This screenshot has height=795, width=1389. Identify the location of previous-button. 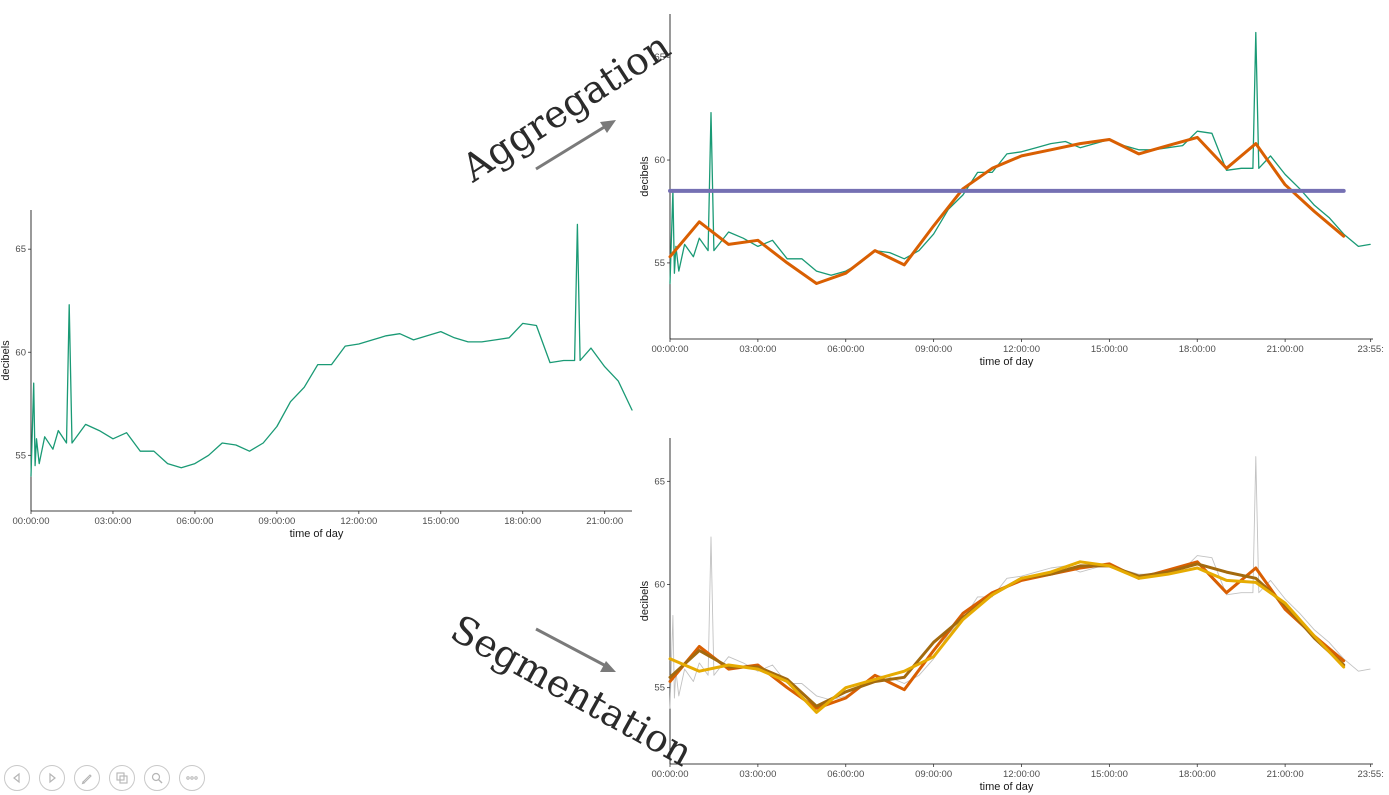
(17, 778).